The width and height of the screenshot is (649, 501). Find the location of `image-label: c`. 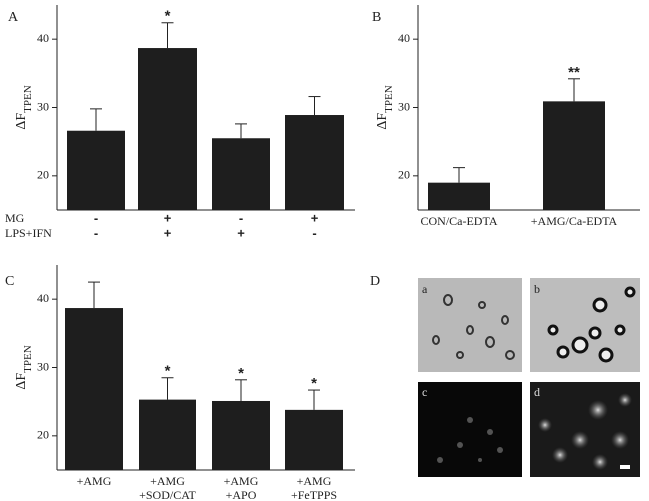

image-label: c is located at coordinates (424, 392).